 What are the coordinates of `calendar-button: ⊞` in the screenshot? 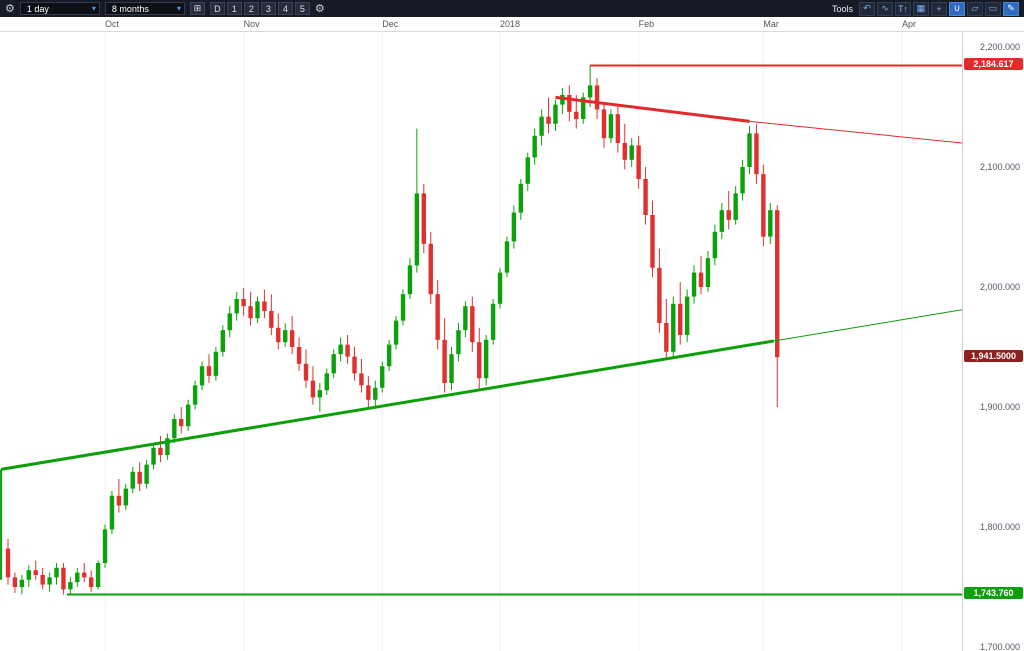 It's located at (197, 8).